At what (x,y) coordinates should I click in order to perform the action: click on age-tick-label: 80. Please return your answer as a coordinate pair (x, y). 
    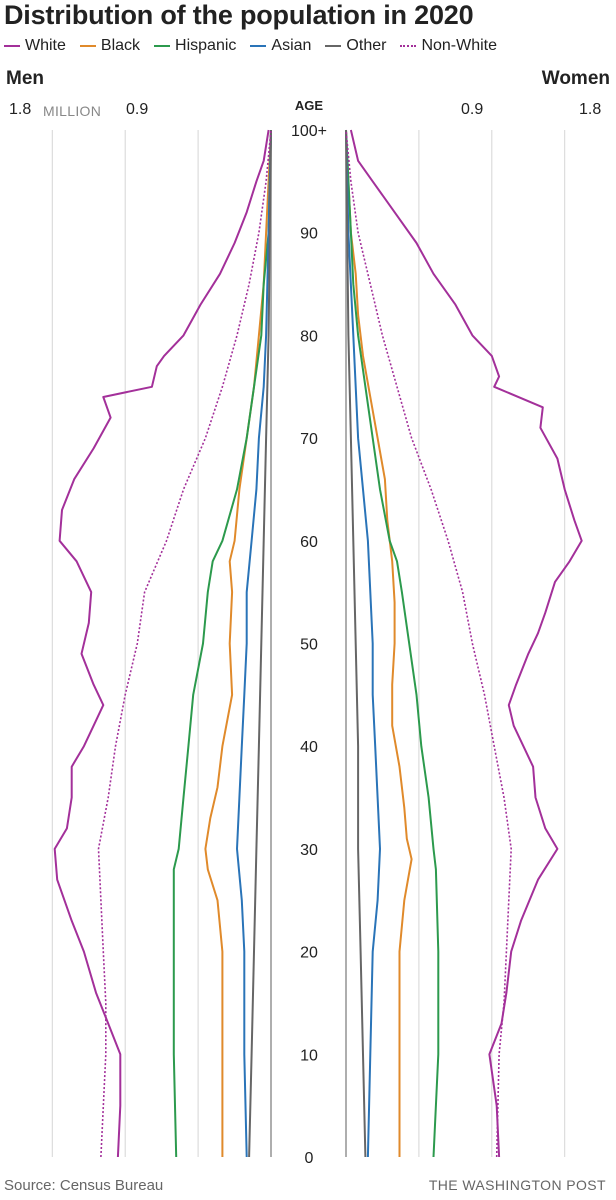
    Looking at the image, I should click on (309, 336).